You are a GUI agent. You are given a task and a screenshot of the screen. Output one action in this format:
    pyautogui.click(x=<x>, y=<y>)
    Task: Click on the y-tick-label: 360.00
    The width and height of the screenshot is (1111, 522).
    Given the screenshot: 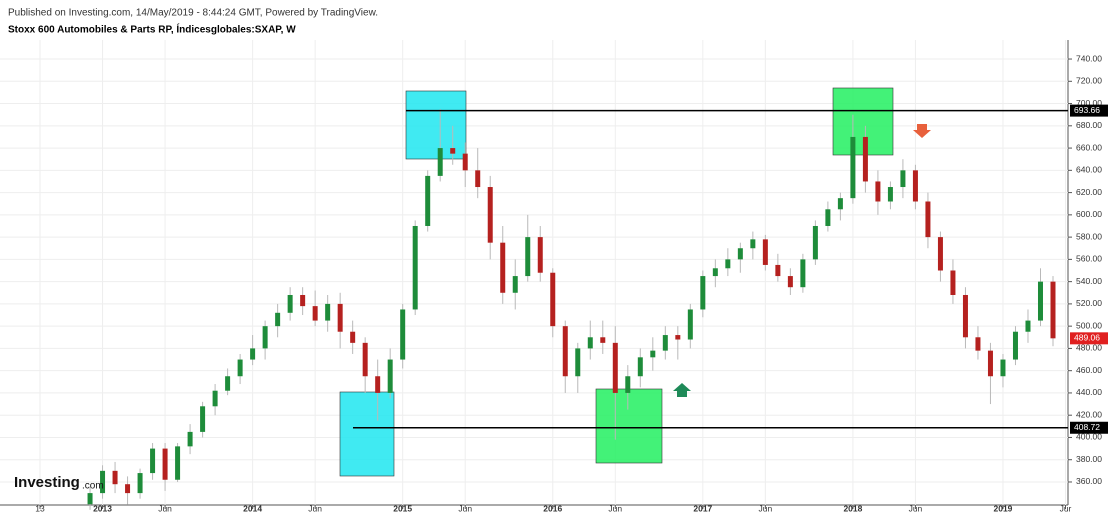 What is the action you would take?
    pyautogui.click(x=1089, y=481)
    